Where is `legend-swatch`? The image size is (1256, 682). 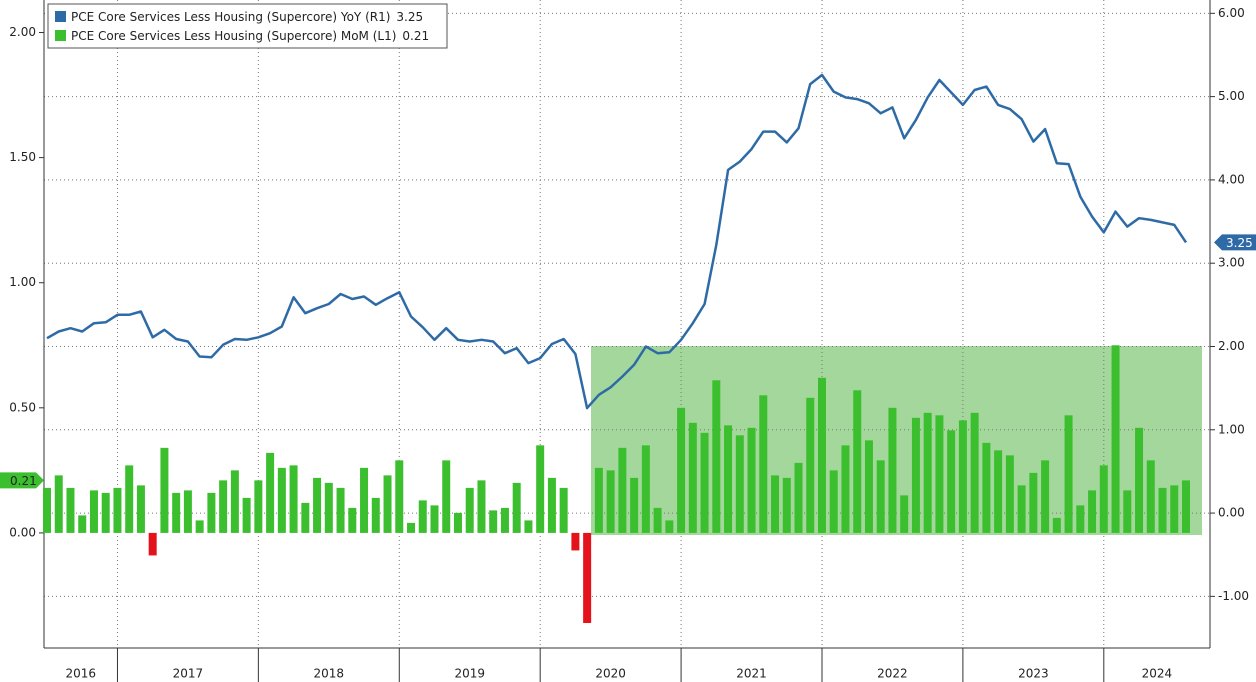
legend-swatch is located at coordinates (60, 35).